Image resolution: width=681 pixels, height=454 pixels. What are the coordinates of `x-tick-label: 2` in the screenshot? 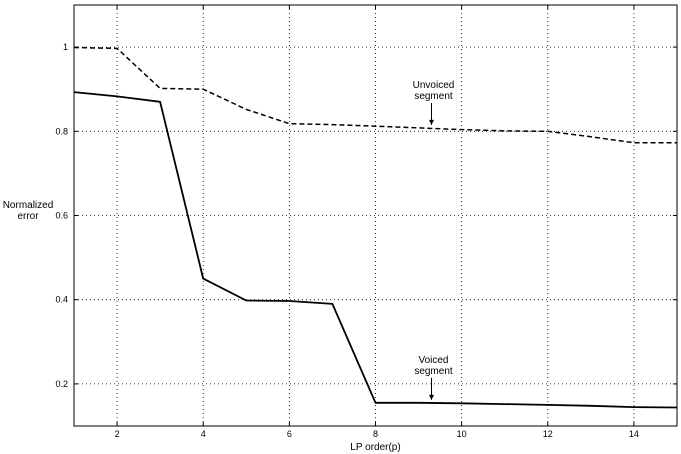 It's located at (117, 434).